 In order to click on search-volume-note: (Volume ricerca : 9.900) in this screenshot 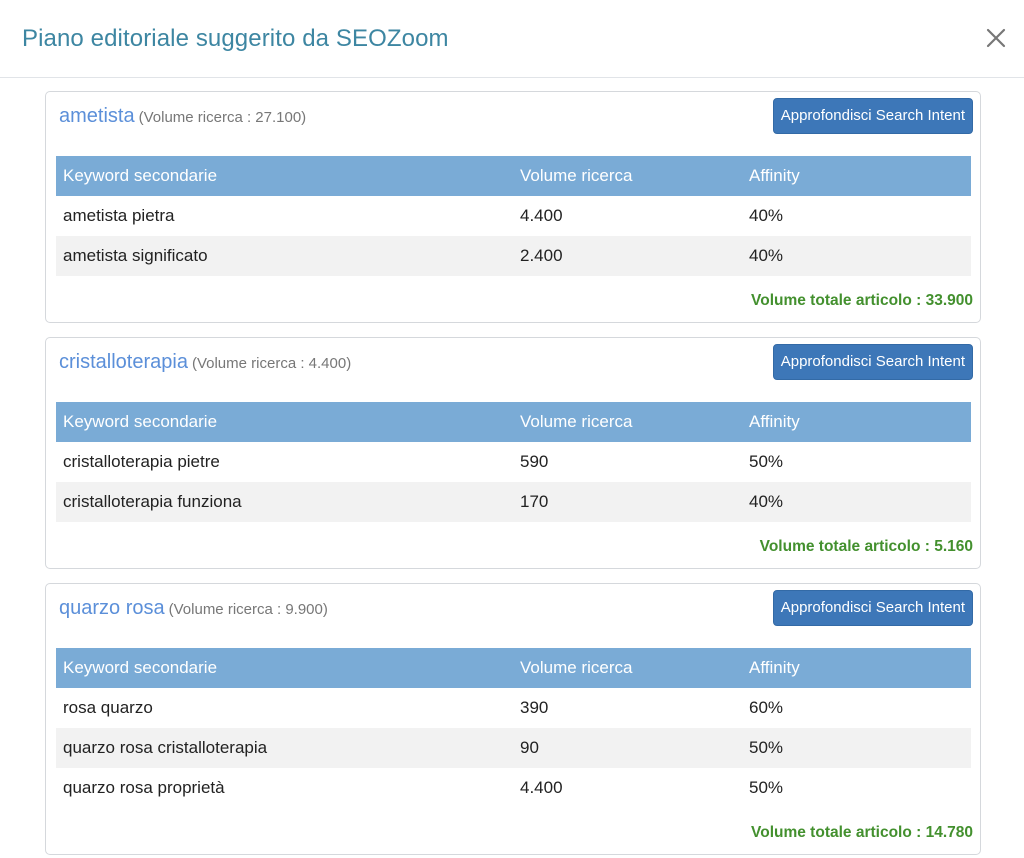, I will do `click(248, 609)`.